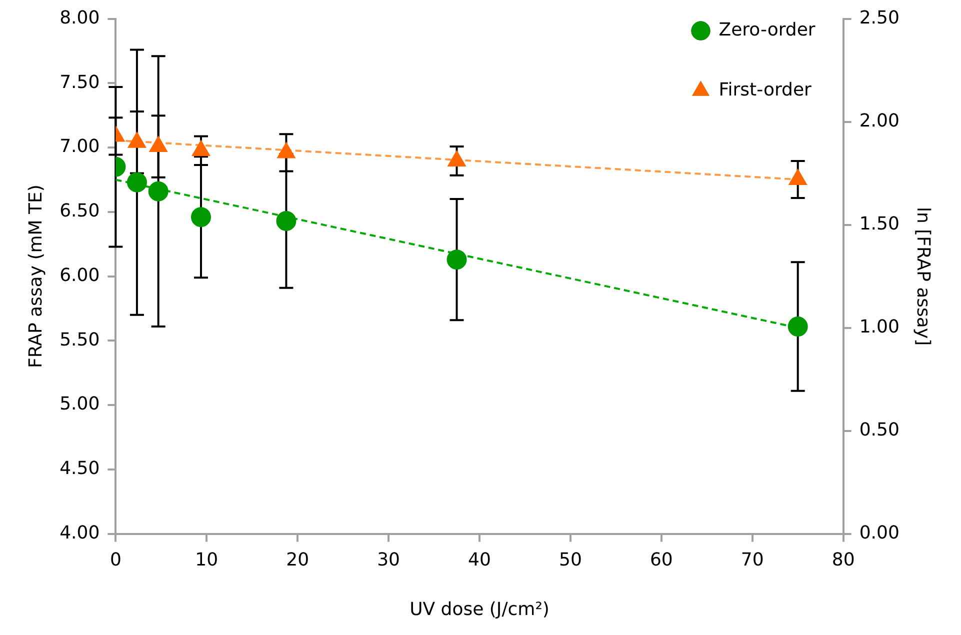 This screenshot has width=961, height=635. What do you see at coordinates (879, 121) in the screenshot?
I see `y2-tick-label: 2.00` at bounding box center [879, 121].